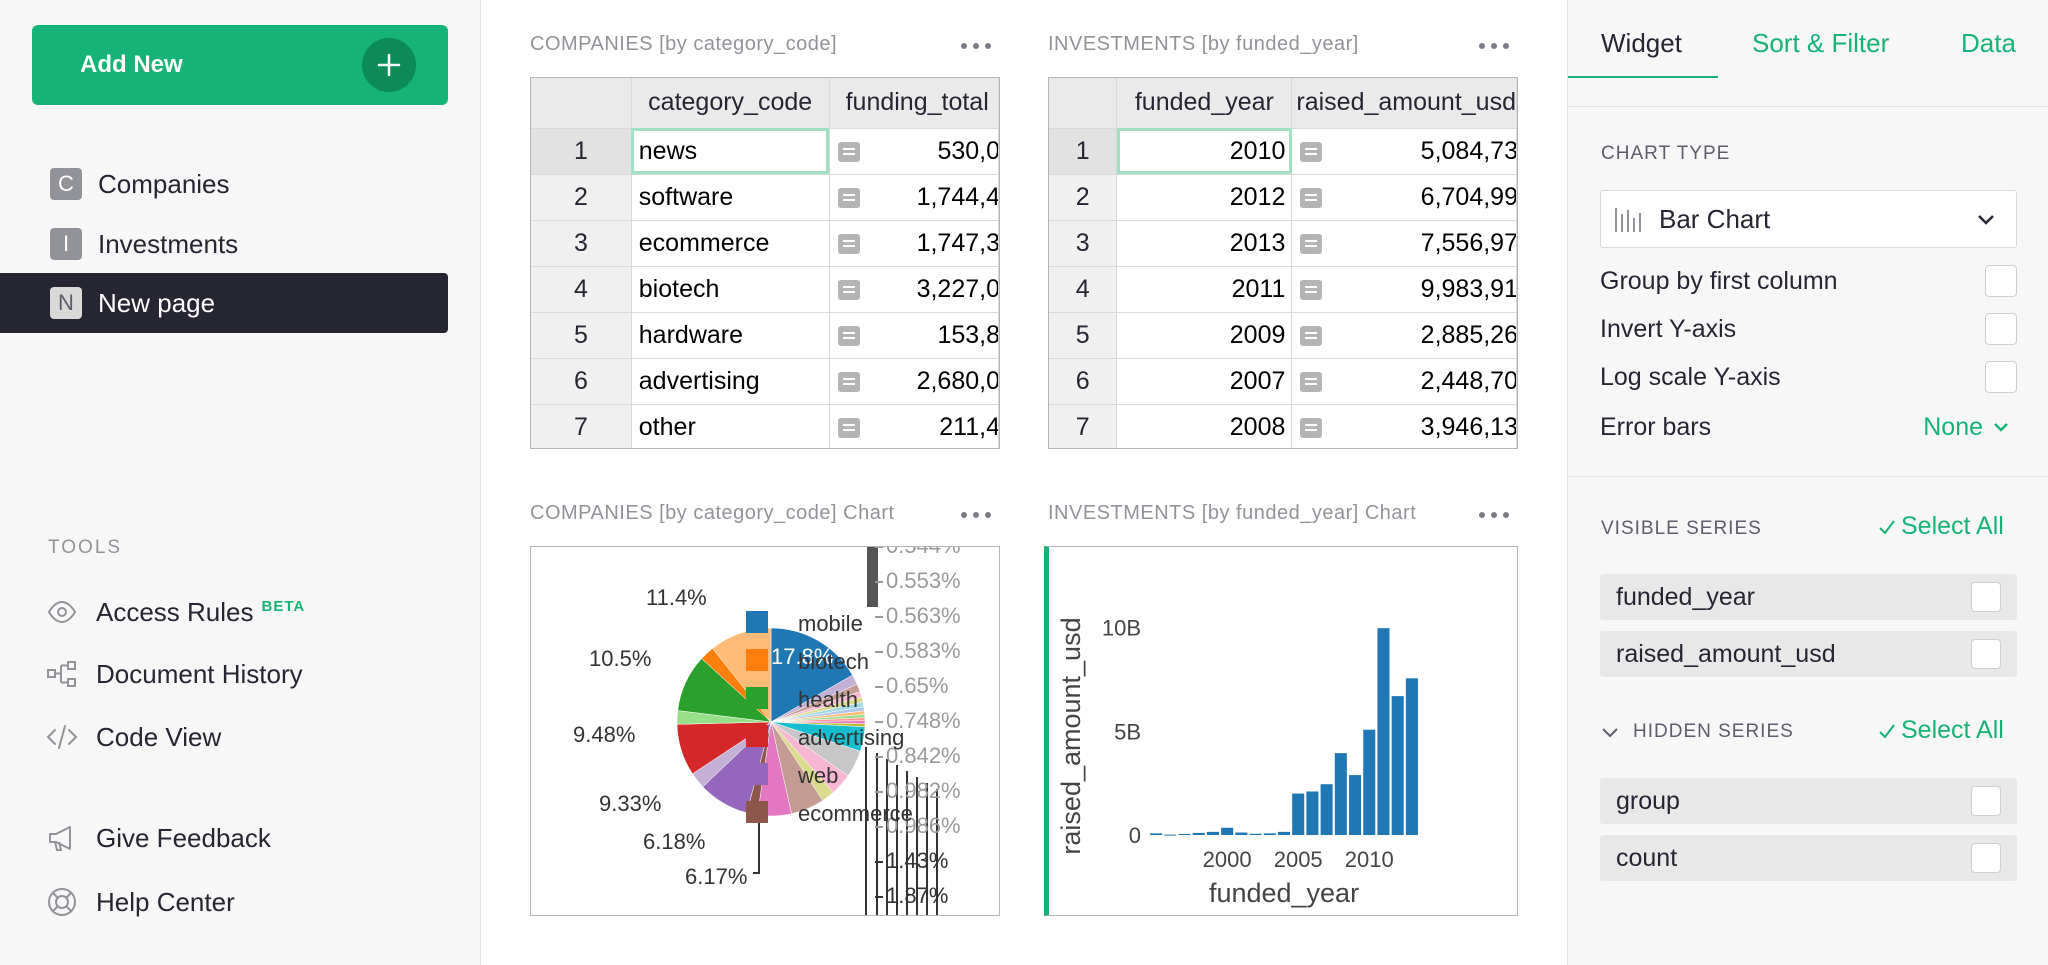 Image resolution: width=2048 pixels, height=965 pixels. Describe the element at coordinates (158, 838) in the screenshot. I see `give-feedback-link: Give Feedback` at that location.